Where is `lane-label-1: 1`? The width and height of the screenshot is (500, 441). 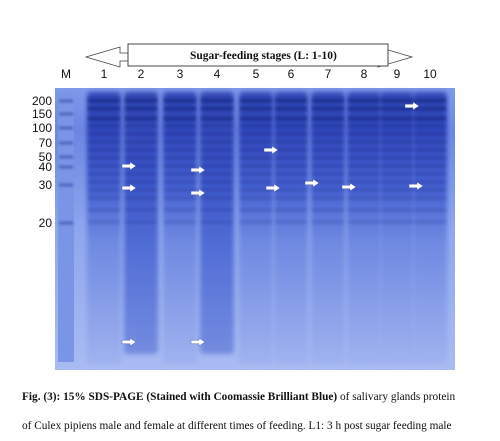
lane-label-1: 1 is located at coordinates (104, 74).